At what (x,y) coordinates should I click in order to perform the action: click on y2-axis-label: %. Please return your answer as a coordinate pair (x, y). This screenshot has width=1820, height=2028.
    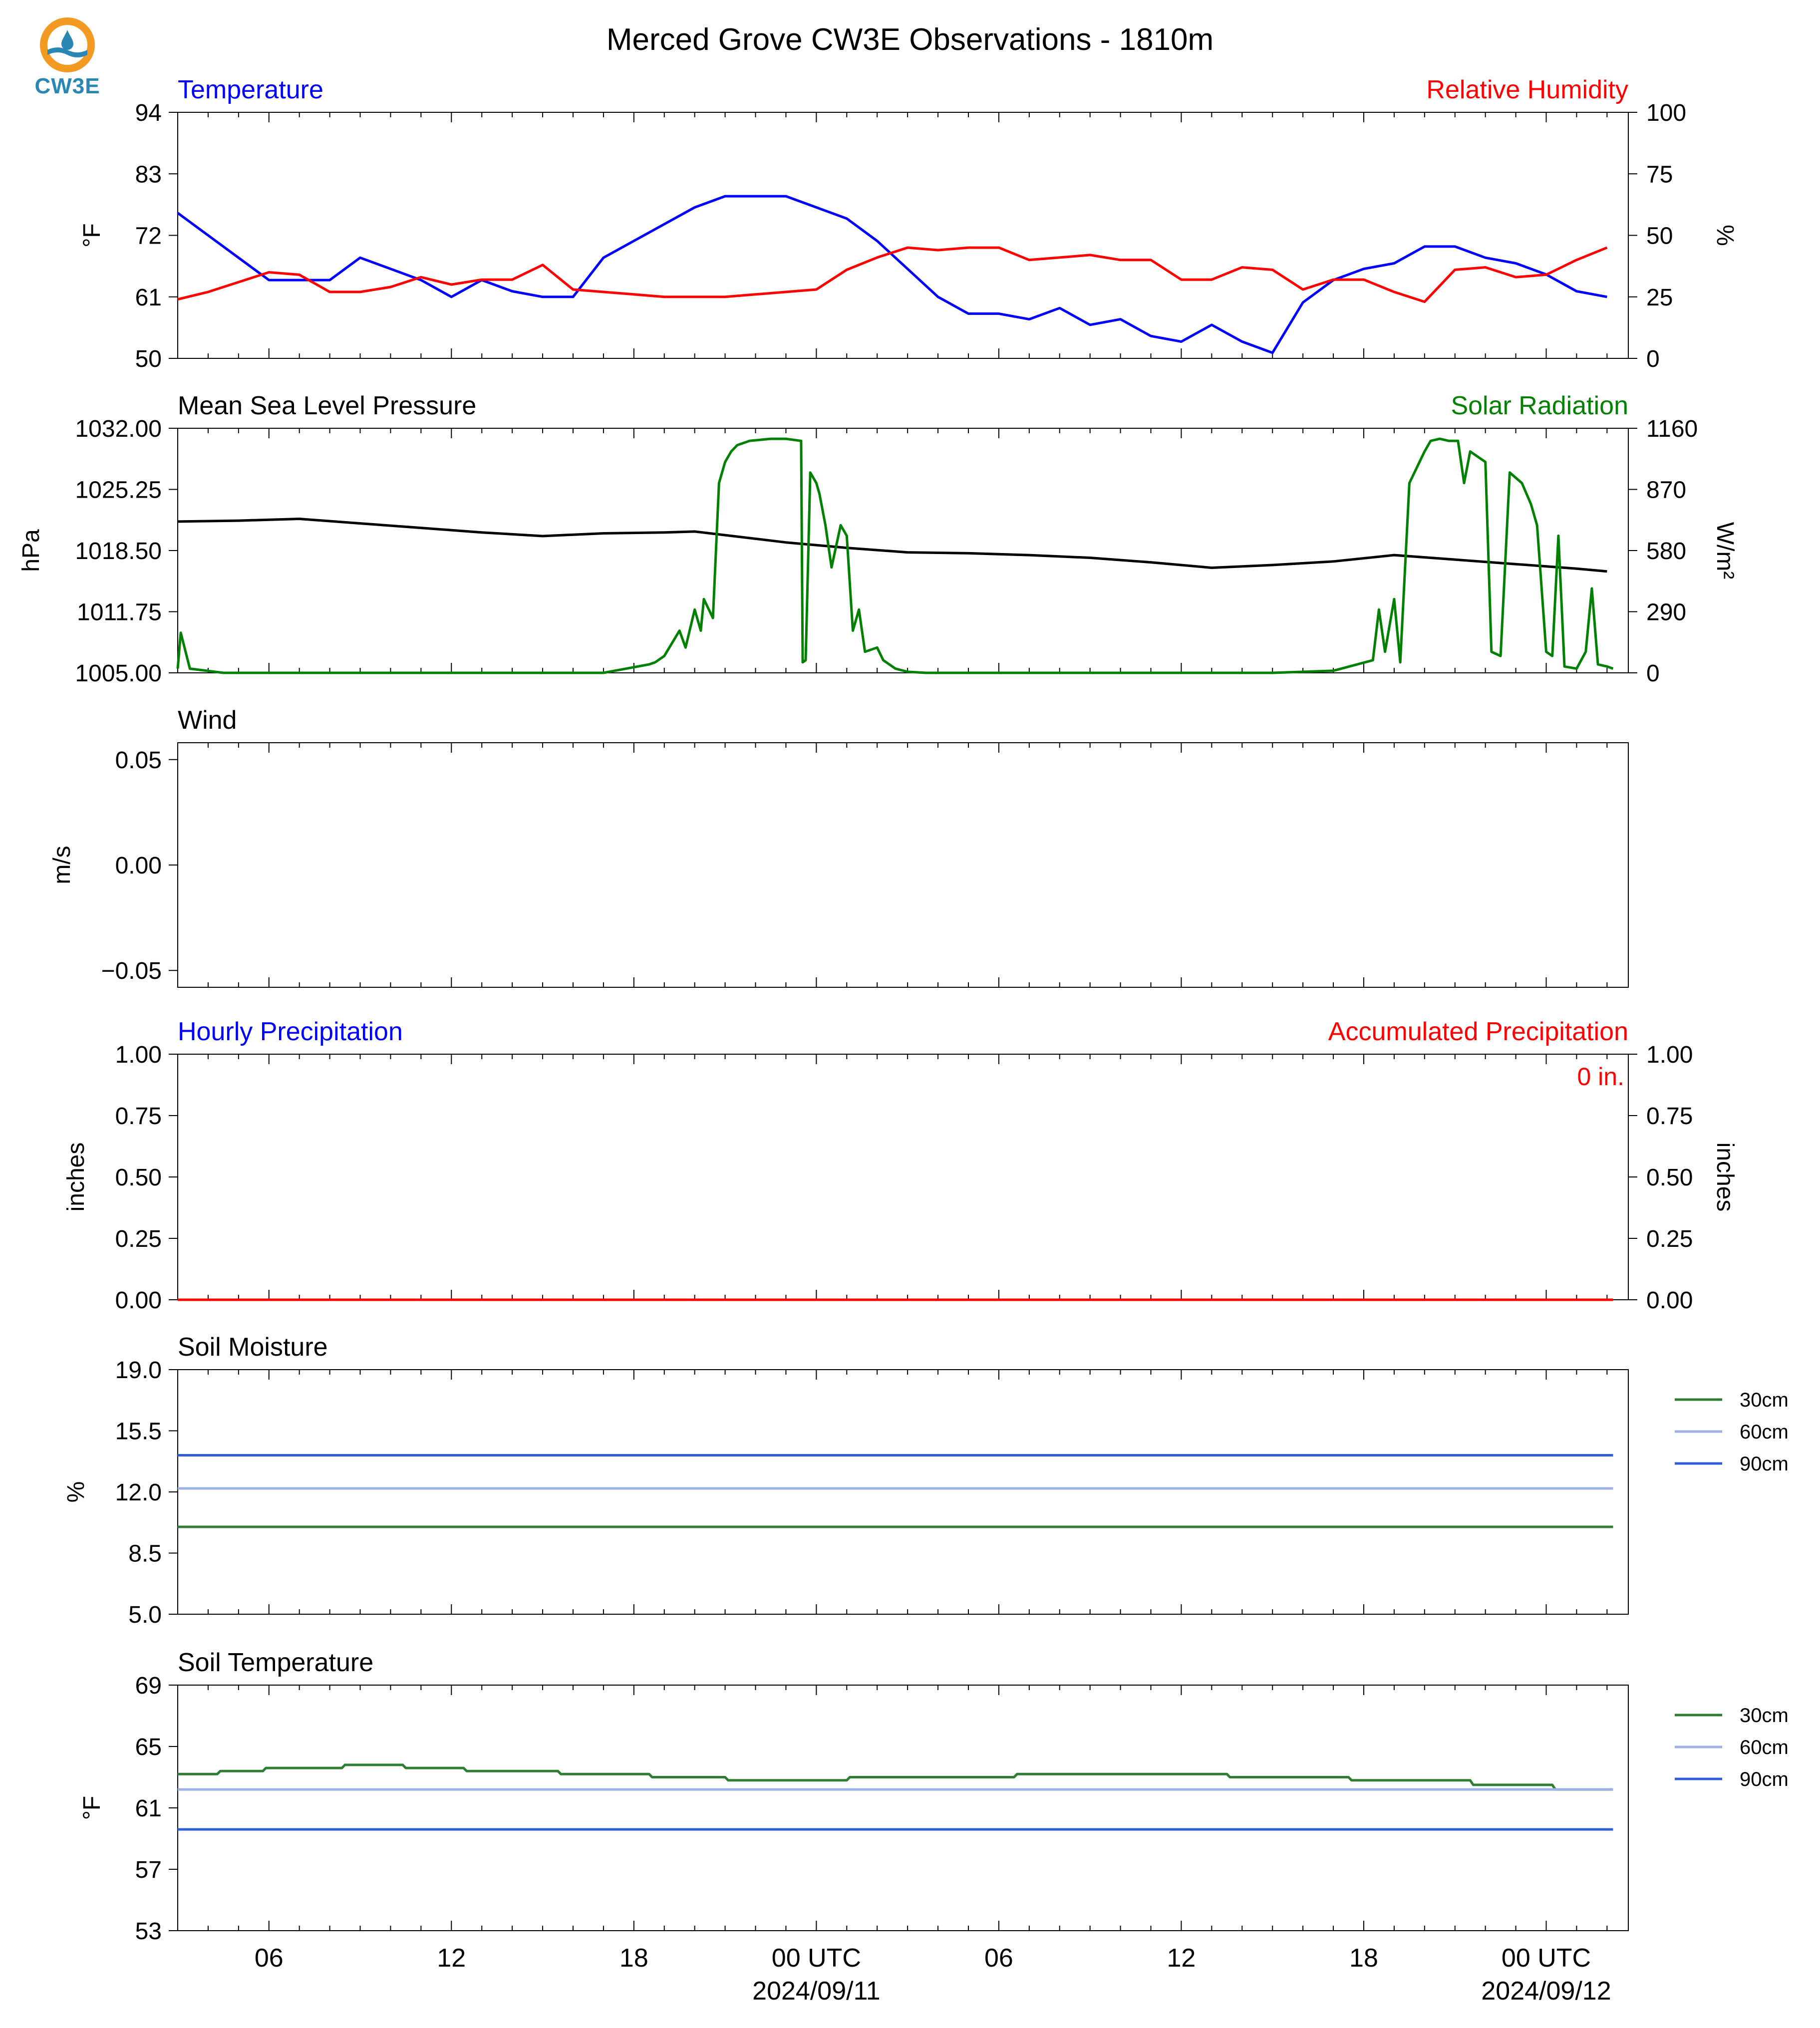
    Looking at the image, I should click on (1725, 235).